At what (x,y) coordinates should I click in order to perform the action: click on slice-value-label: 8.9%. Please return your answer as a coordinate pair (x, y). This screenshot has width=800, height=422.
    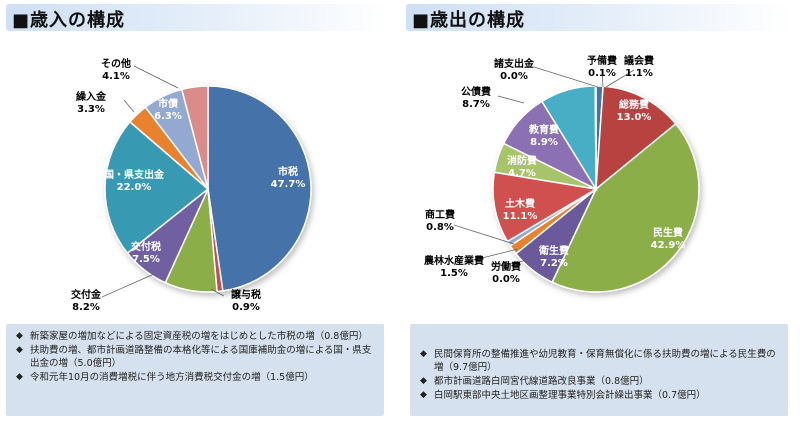
    Looking at the image, I should click on (544, 142).